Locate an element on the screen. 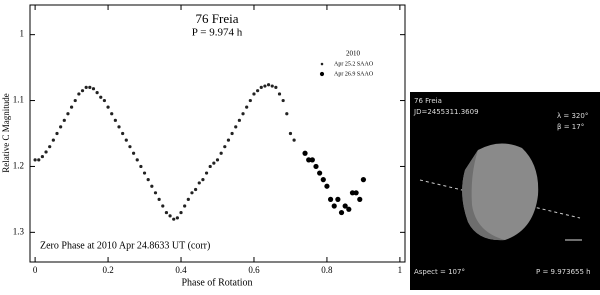 Image resolution: width=600 pixels, height=295 pixels. shape-period: P = 9.973655 h is located at coordinates (563, 272).